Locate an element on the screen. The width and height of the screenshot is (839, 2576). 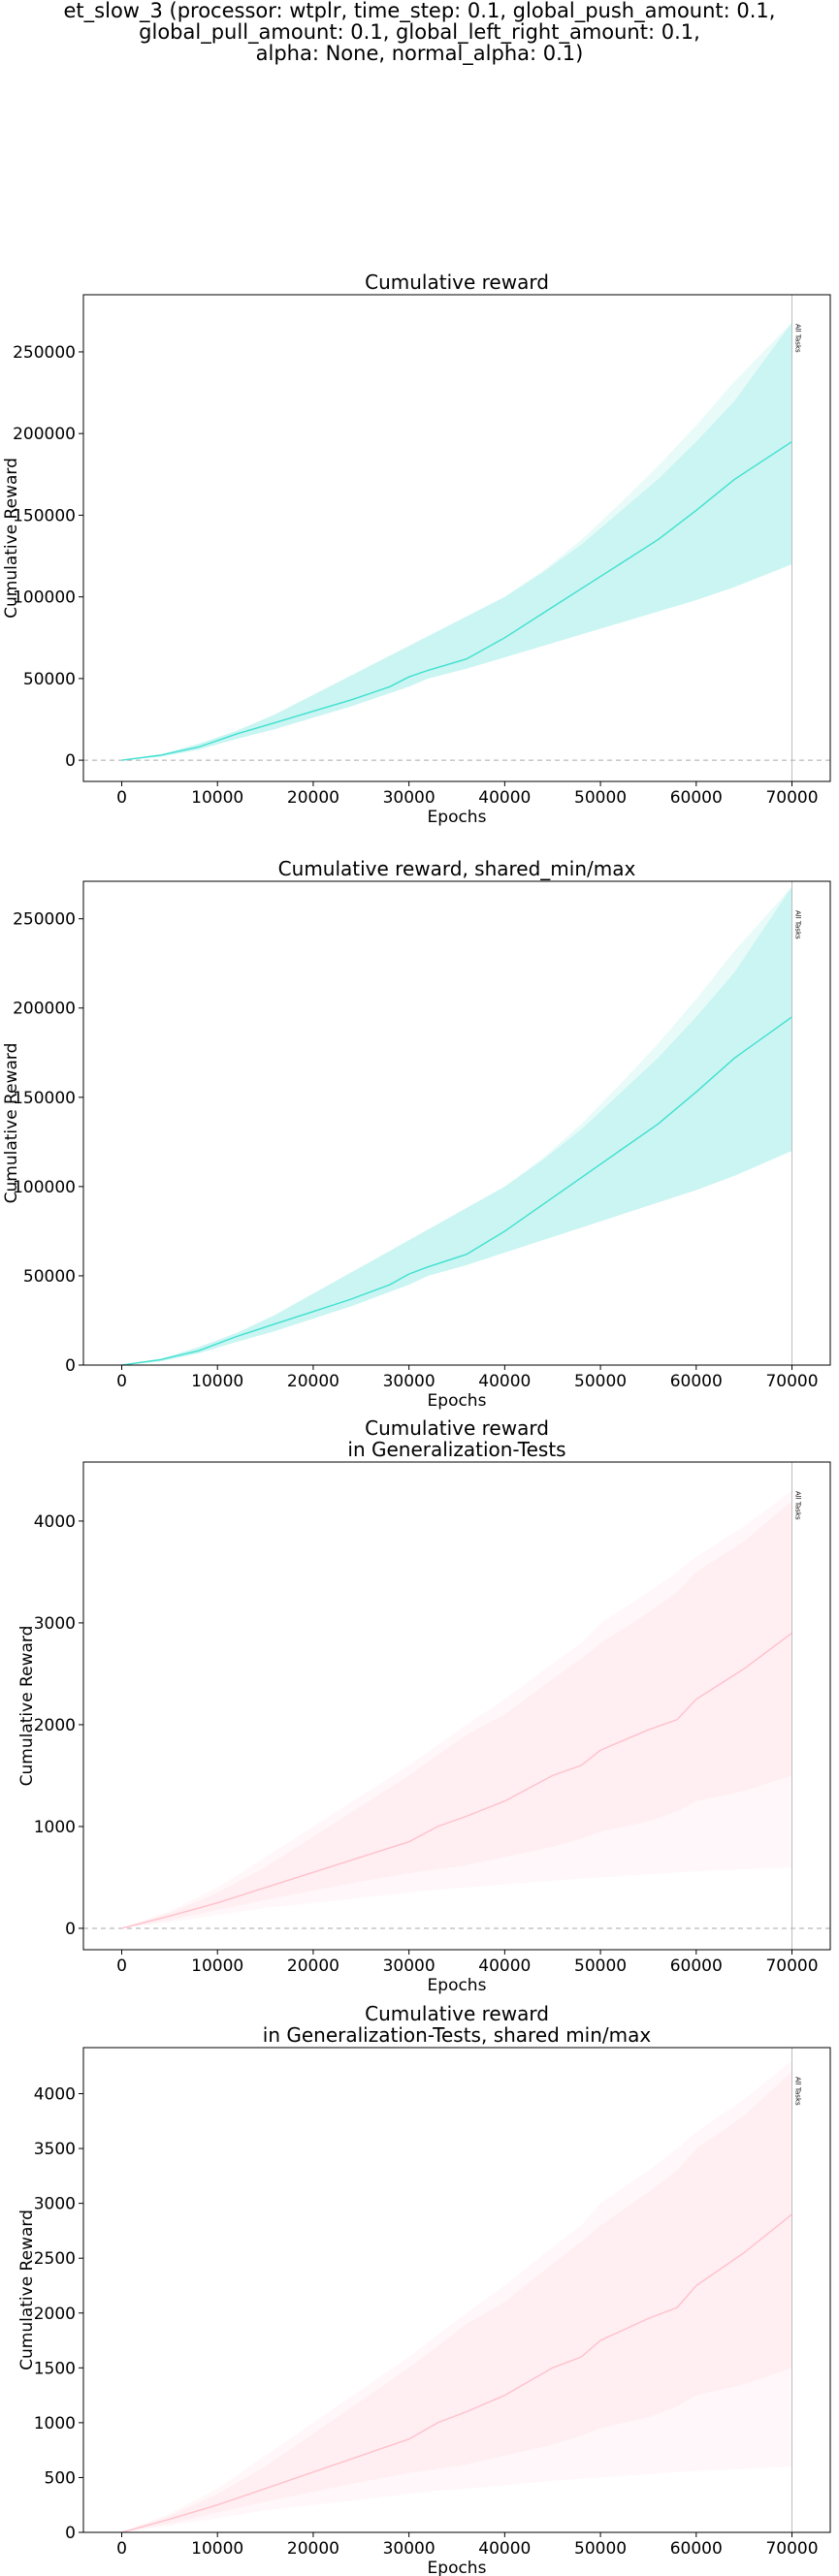
y-tick-label: 2500 is located at coordinates (55, 2259).